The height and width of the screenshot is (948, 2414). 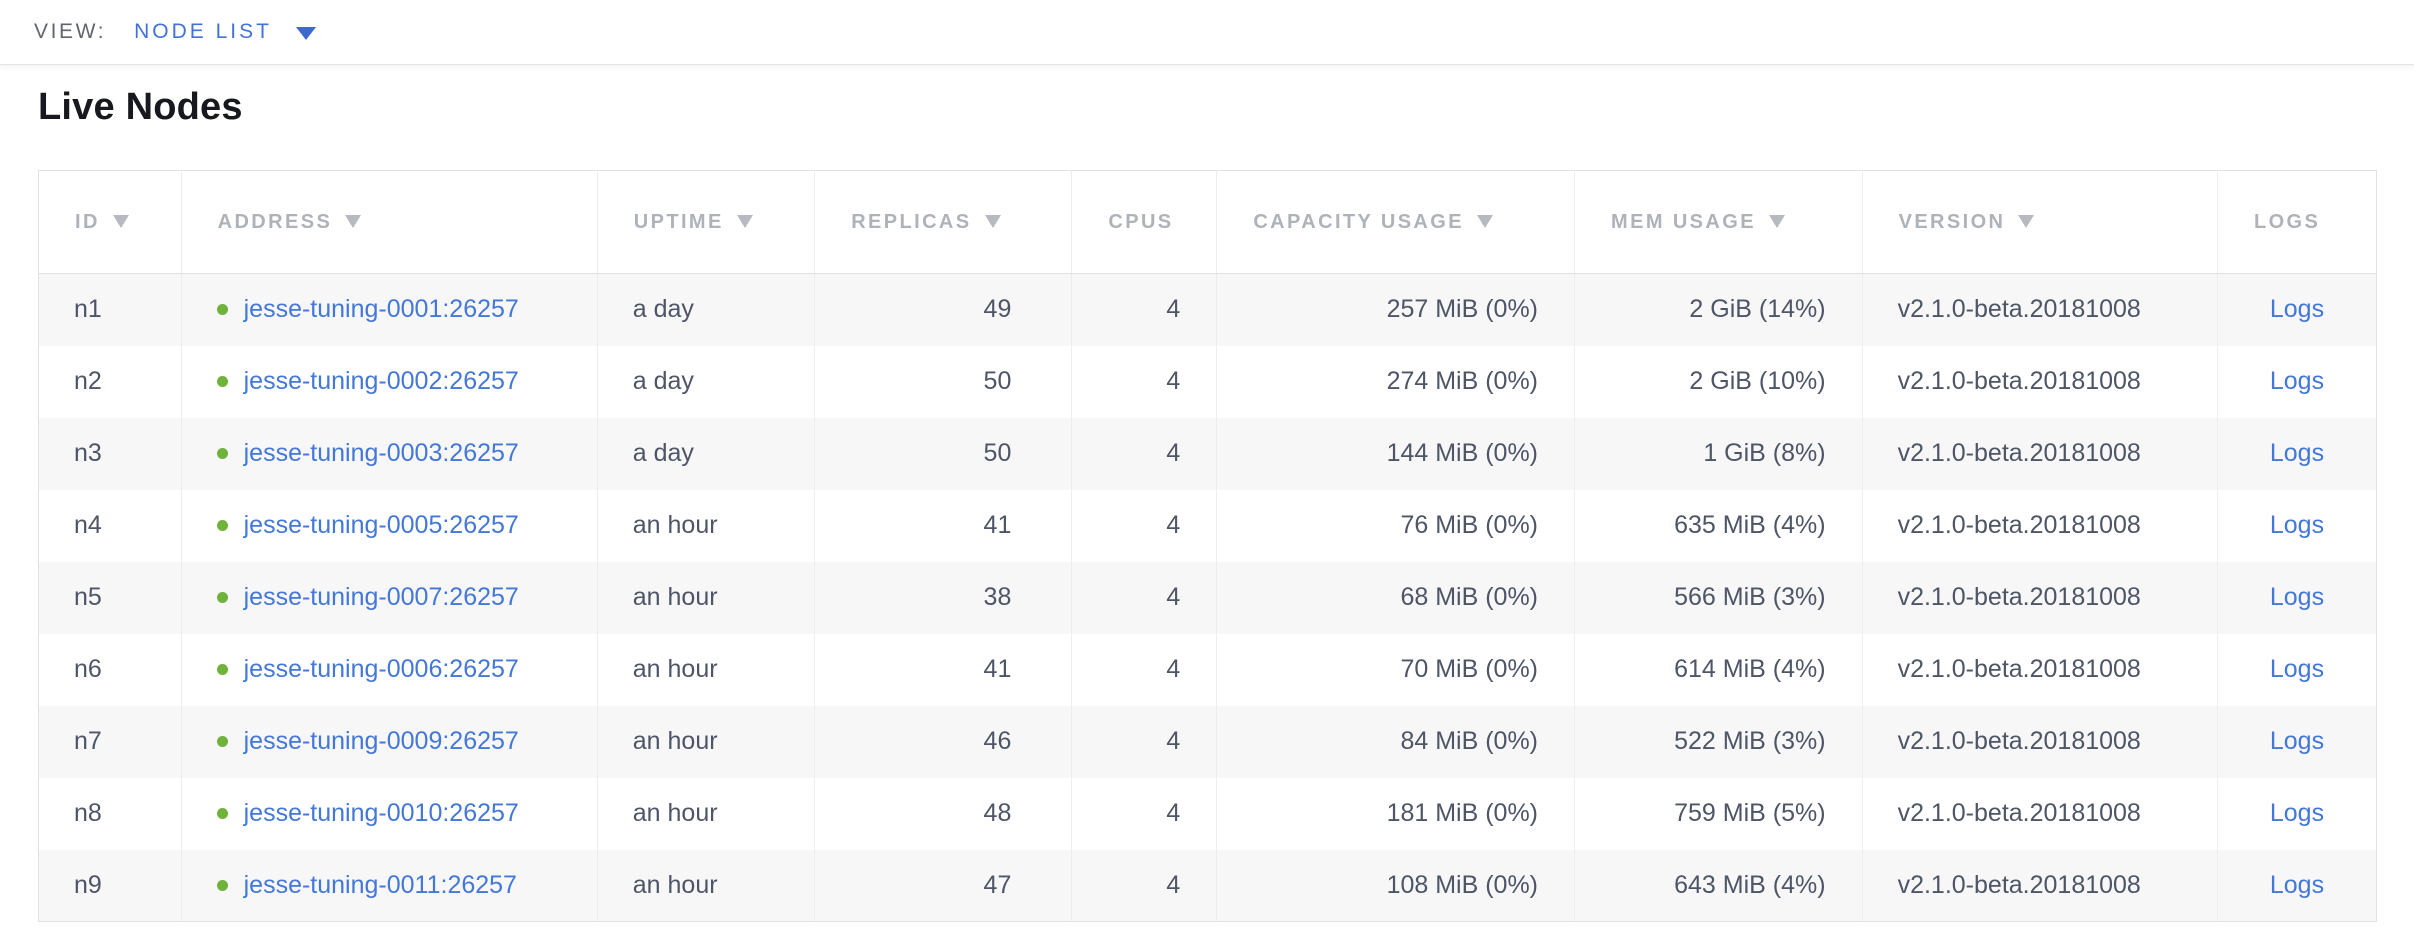 What do you see at coordinates (678, 221) in the screenshot?
I see `column-header-label: UPTIME` at bounding box center [678, 221].